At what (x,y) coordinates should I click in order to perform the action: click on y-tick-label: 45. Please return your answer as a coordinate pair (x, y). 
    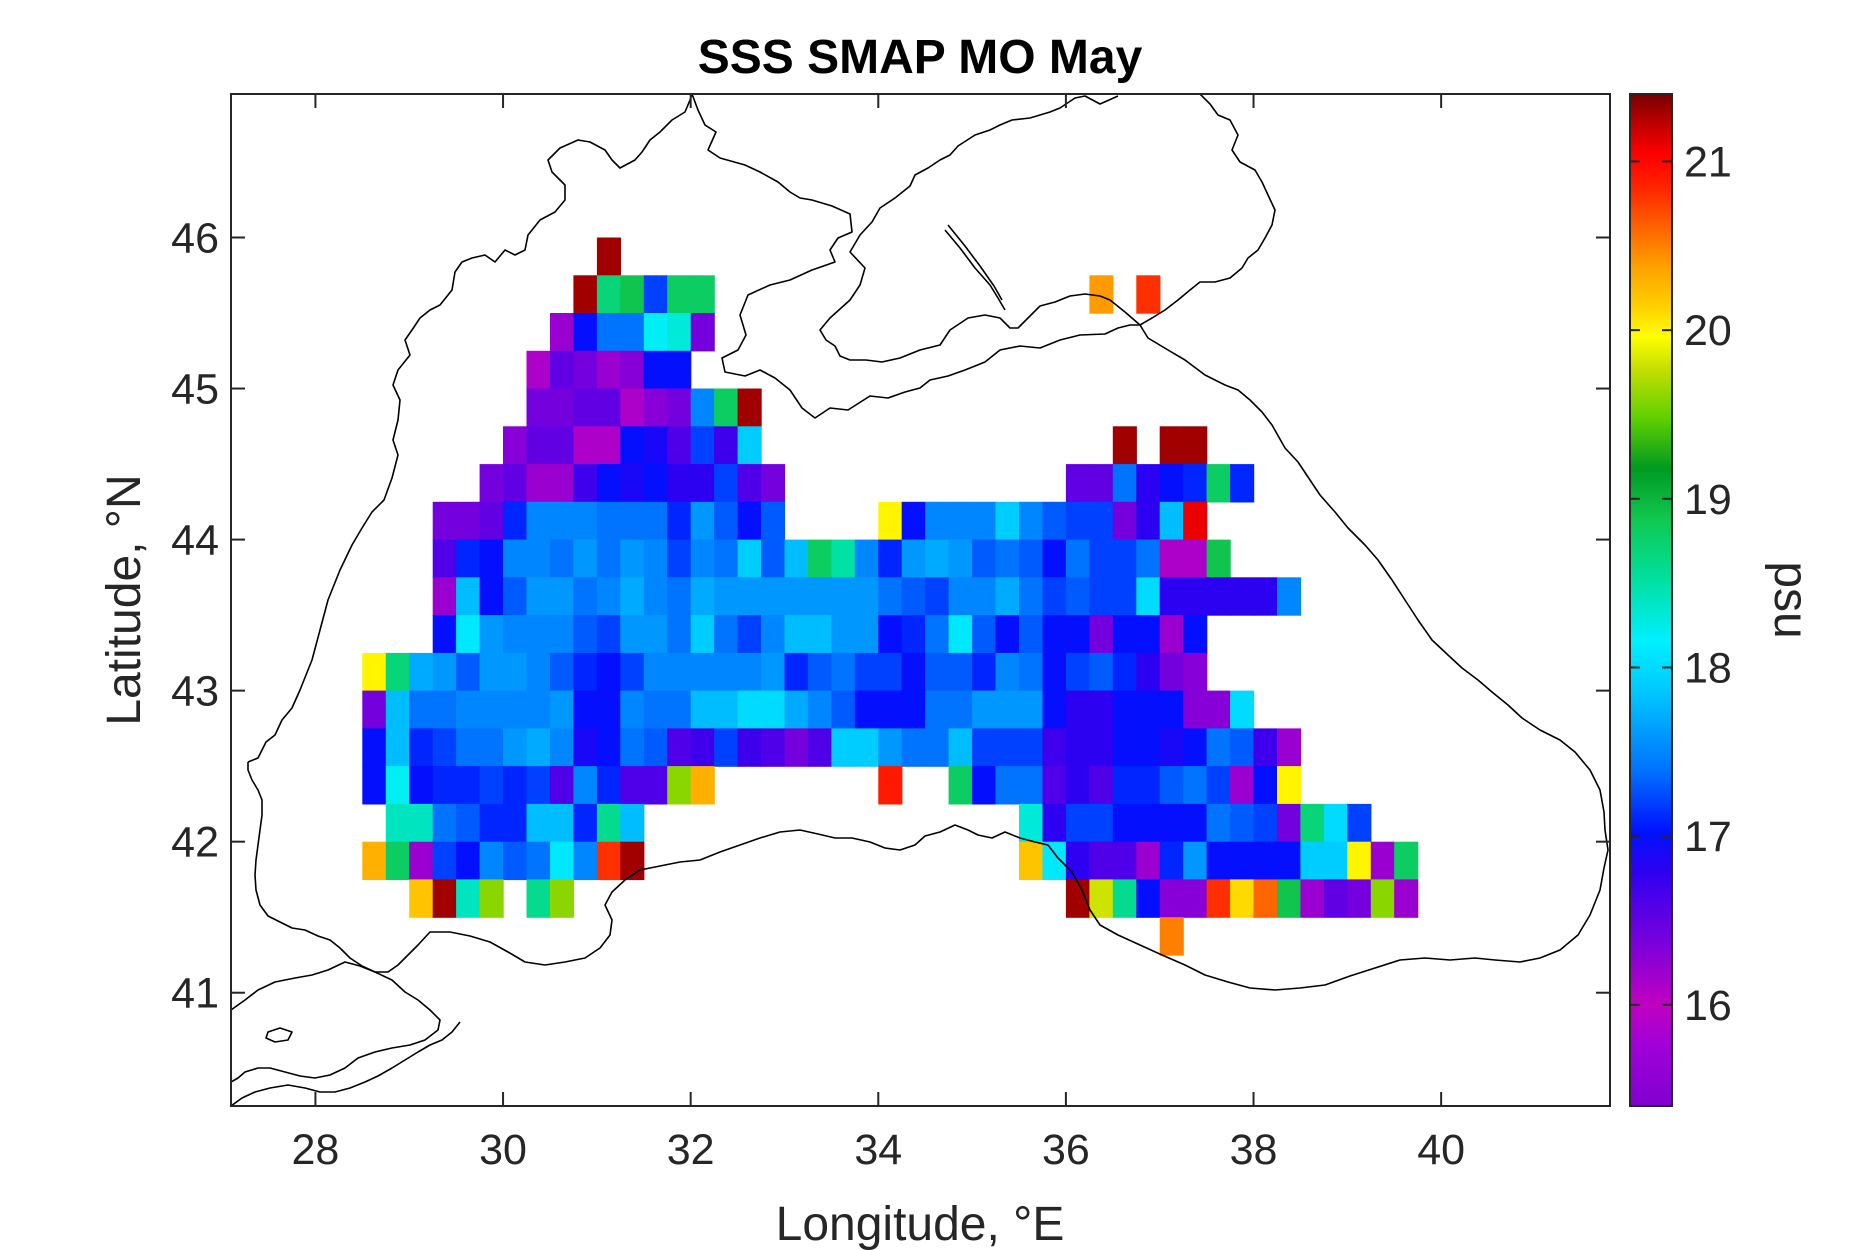
    Looking at the image, I should click on (195, 390).